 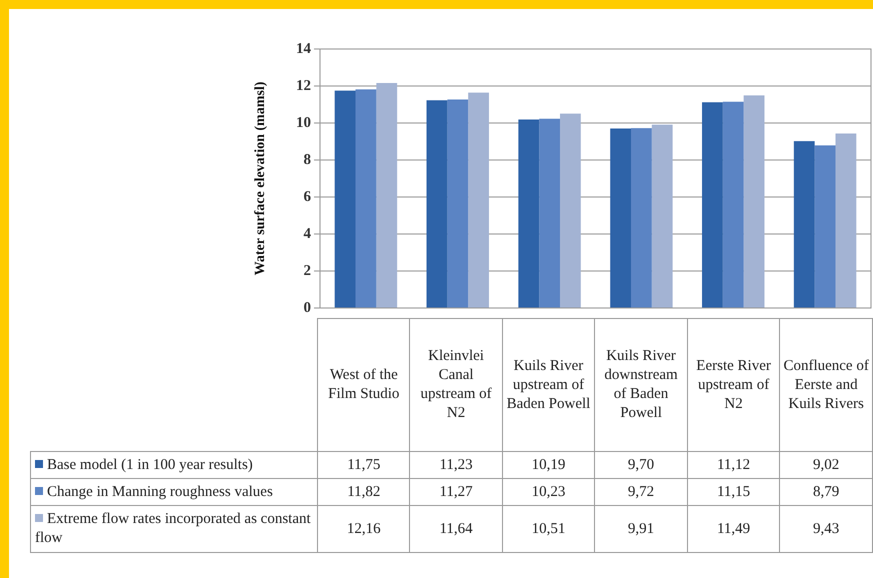 I want to click on x-tick-label: West of the Film Studio, so click(x=364, y=385).